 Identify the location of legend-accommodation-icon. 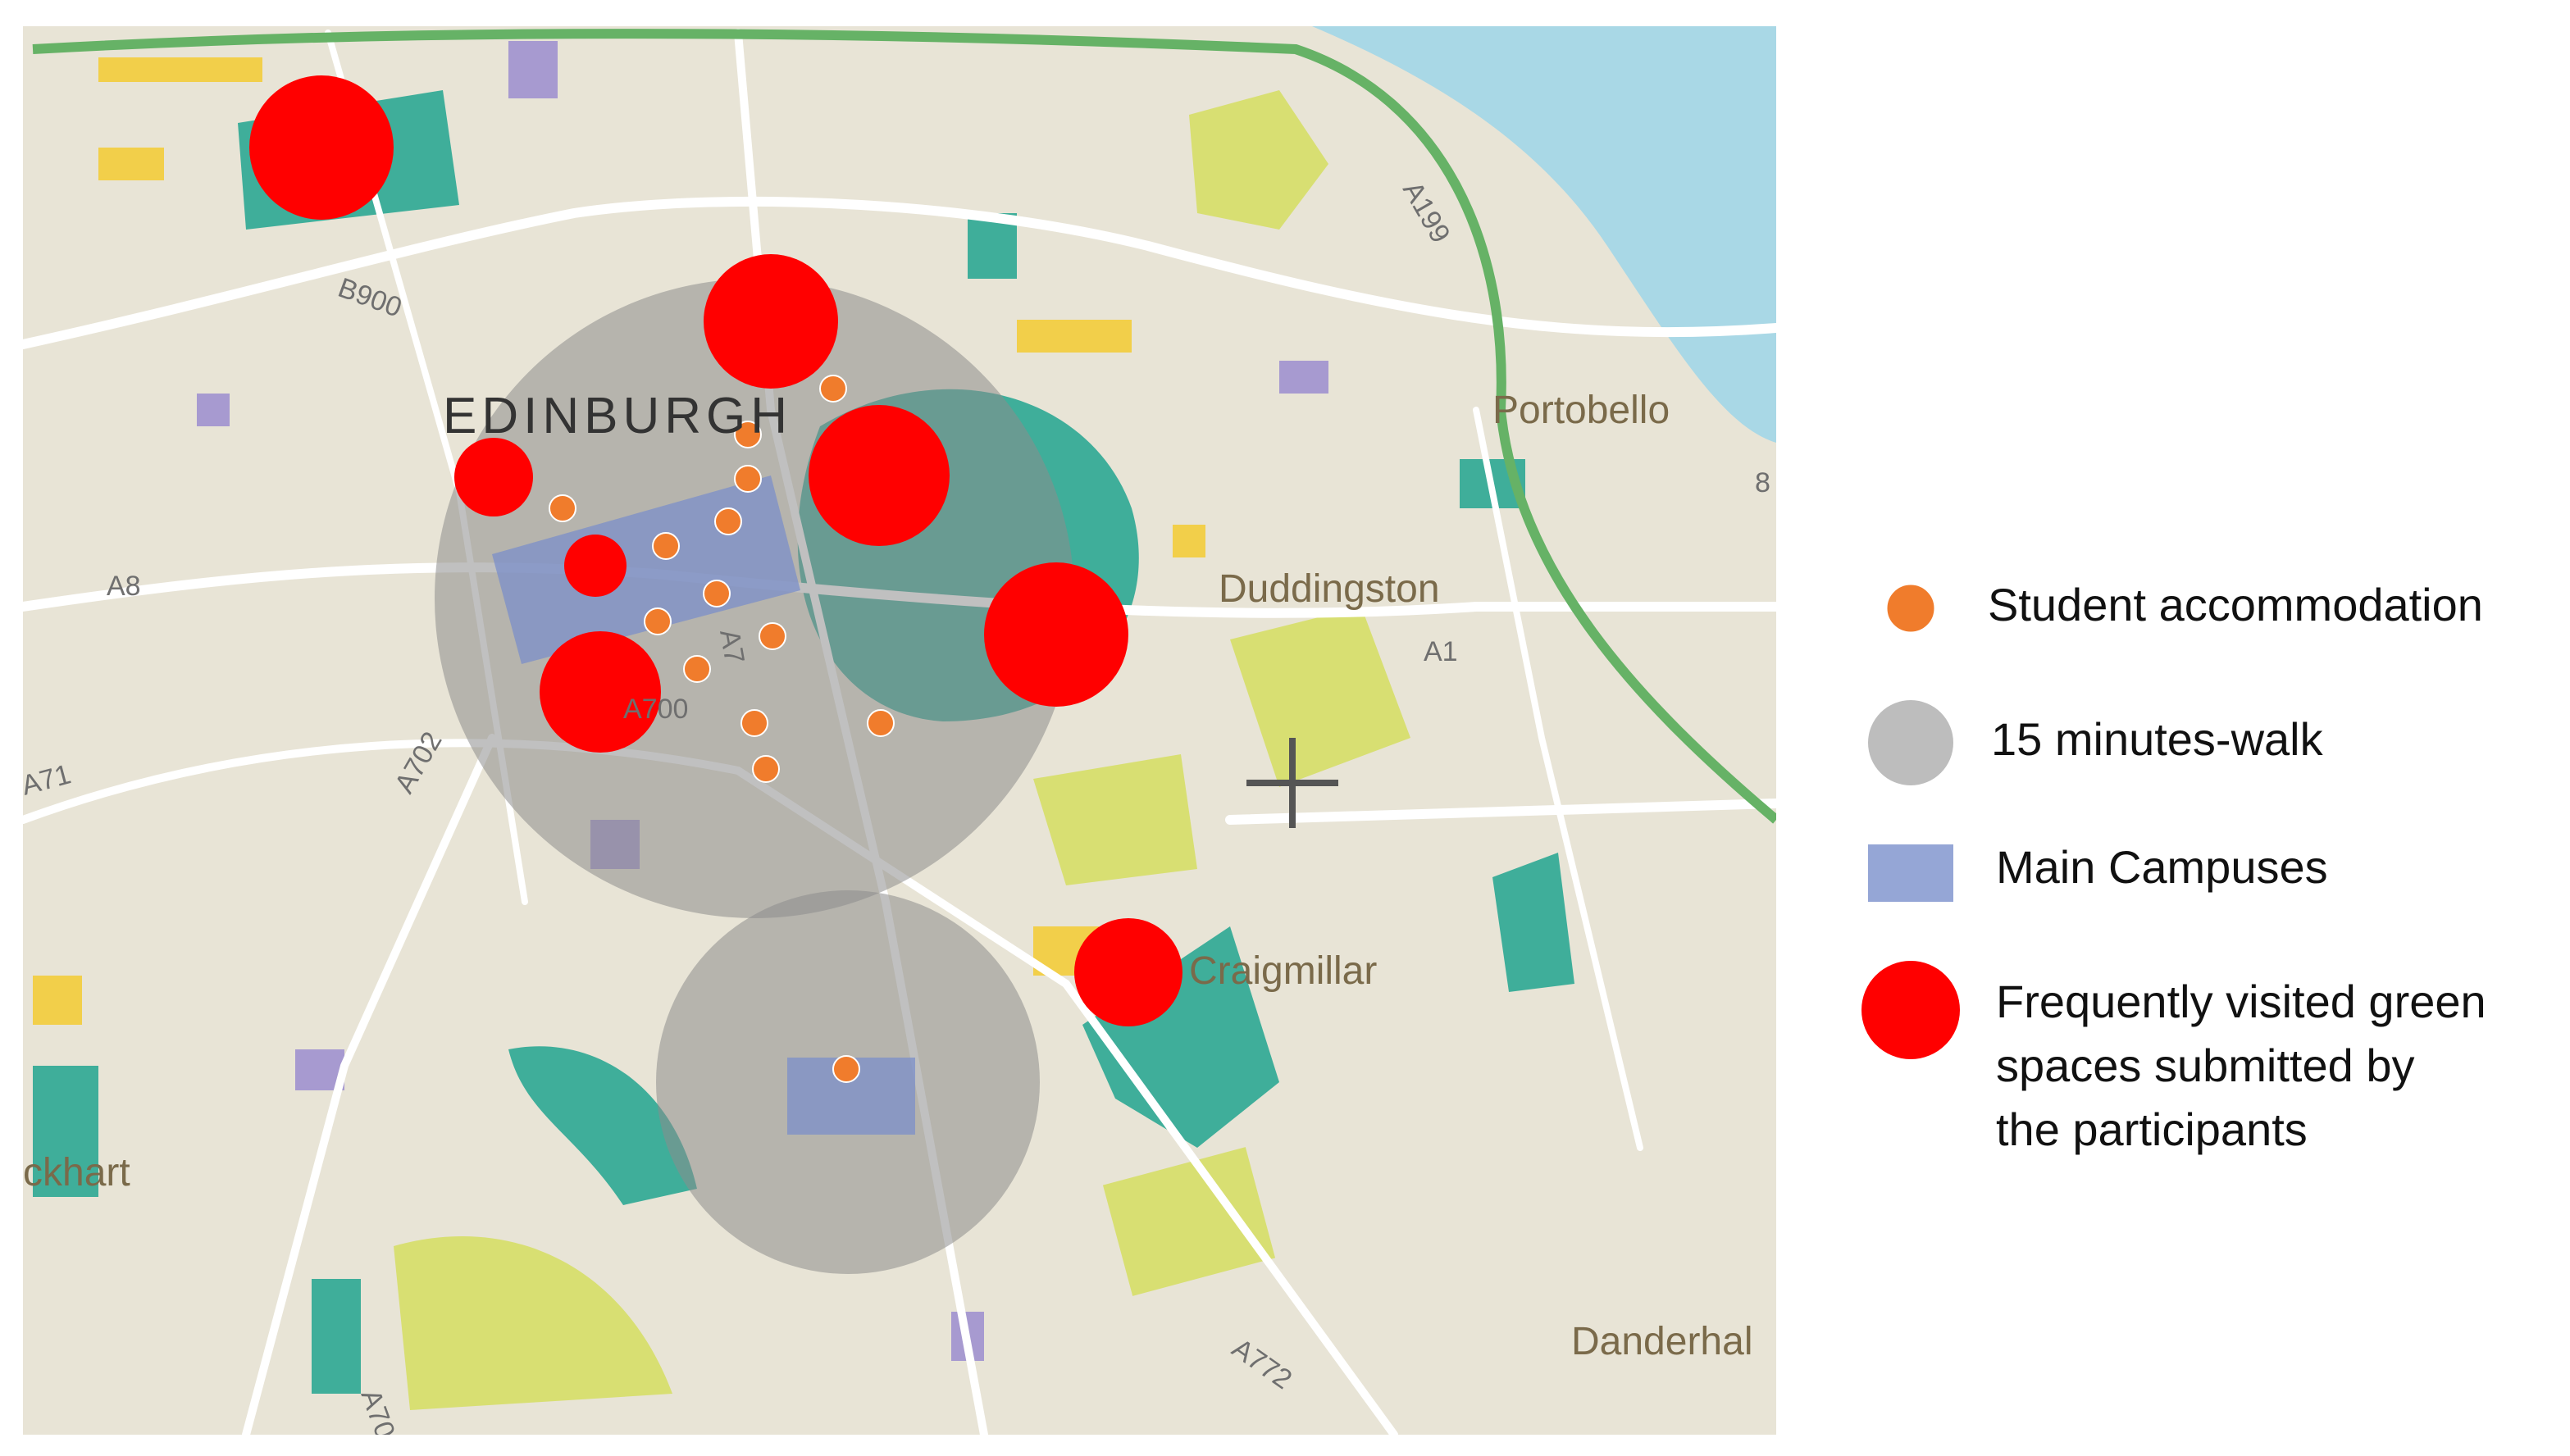
(1911, 608).